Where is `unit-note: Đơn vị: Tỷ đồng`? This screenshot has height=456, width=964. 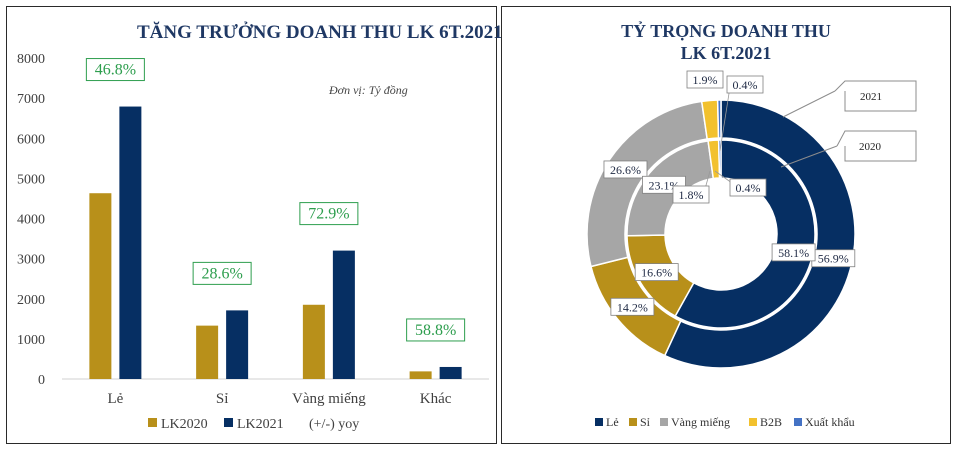 unit-note: Đơn vị: Tỷ đồng is located at coordinates (368, 90).